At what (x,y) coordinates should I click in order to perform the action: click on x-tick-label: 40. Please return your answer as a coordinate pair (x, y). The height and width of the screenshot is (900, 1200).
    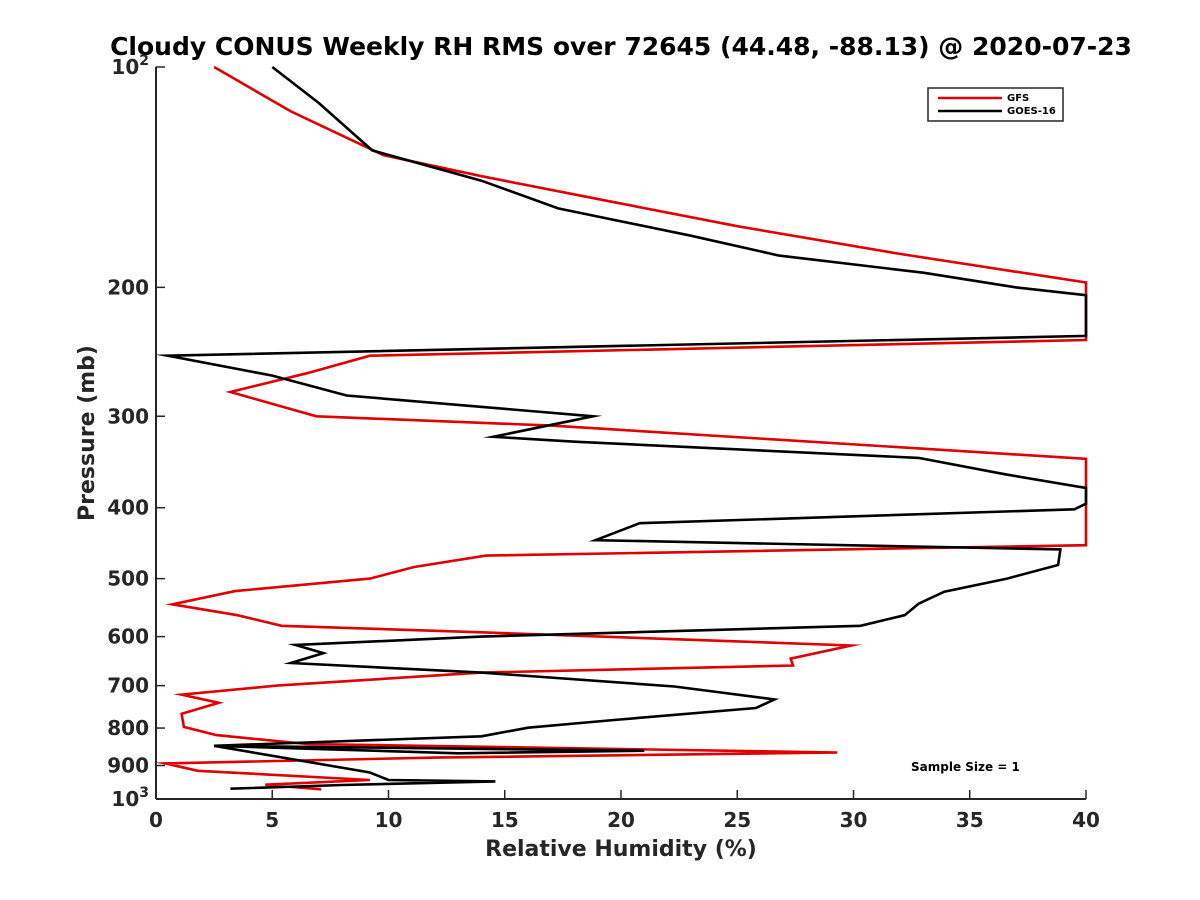
    Looking at the image, I should click on (1086, 820).